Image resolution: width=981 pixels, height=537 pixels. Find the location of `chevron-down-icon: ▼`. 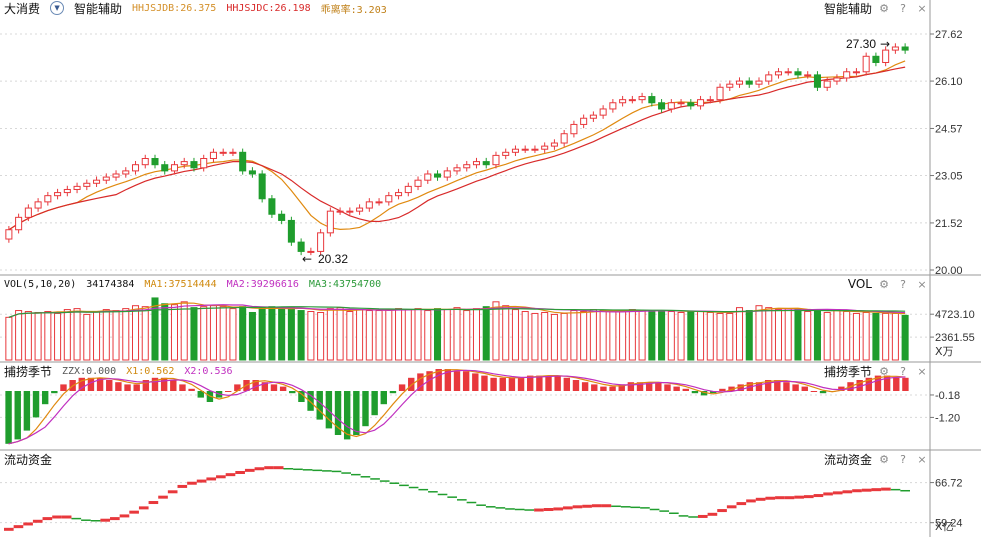

chevron-down-icon: ▼ is located at coordinates (57, 8).